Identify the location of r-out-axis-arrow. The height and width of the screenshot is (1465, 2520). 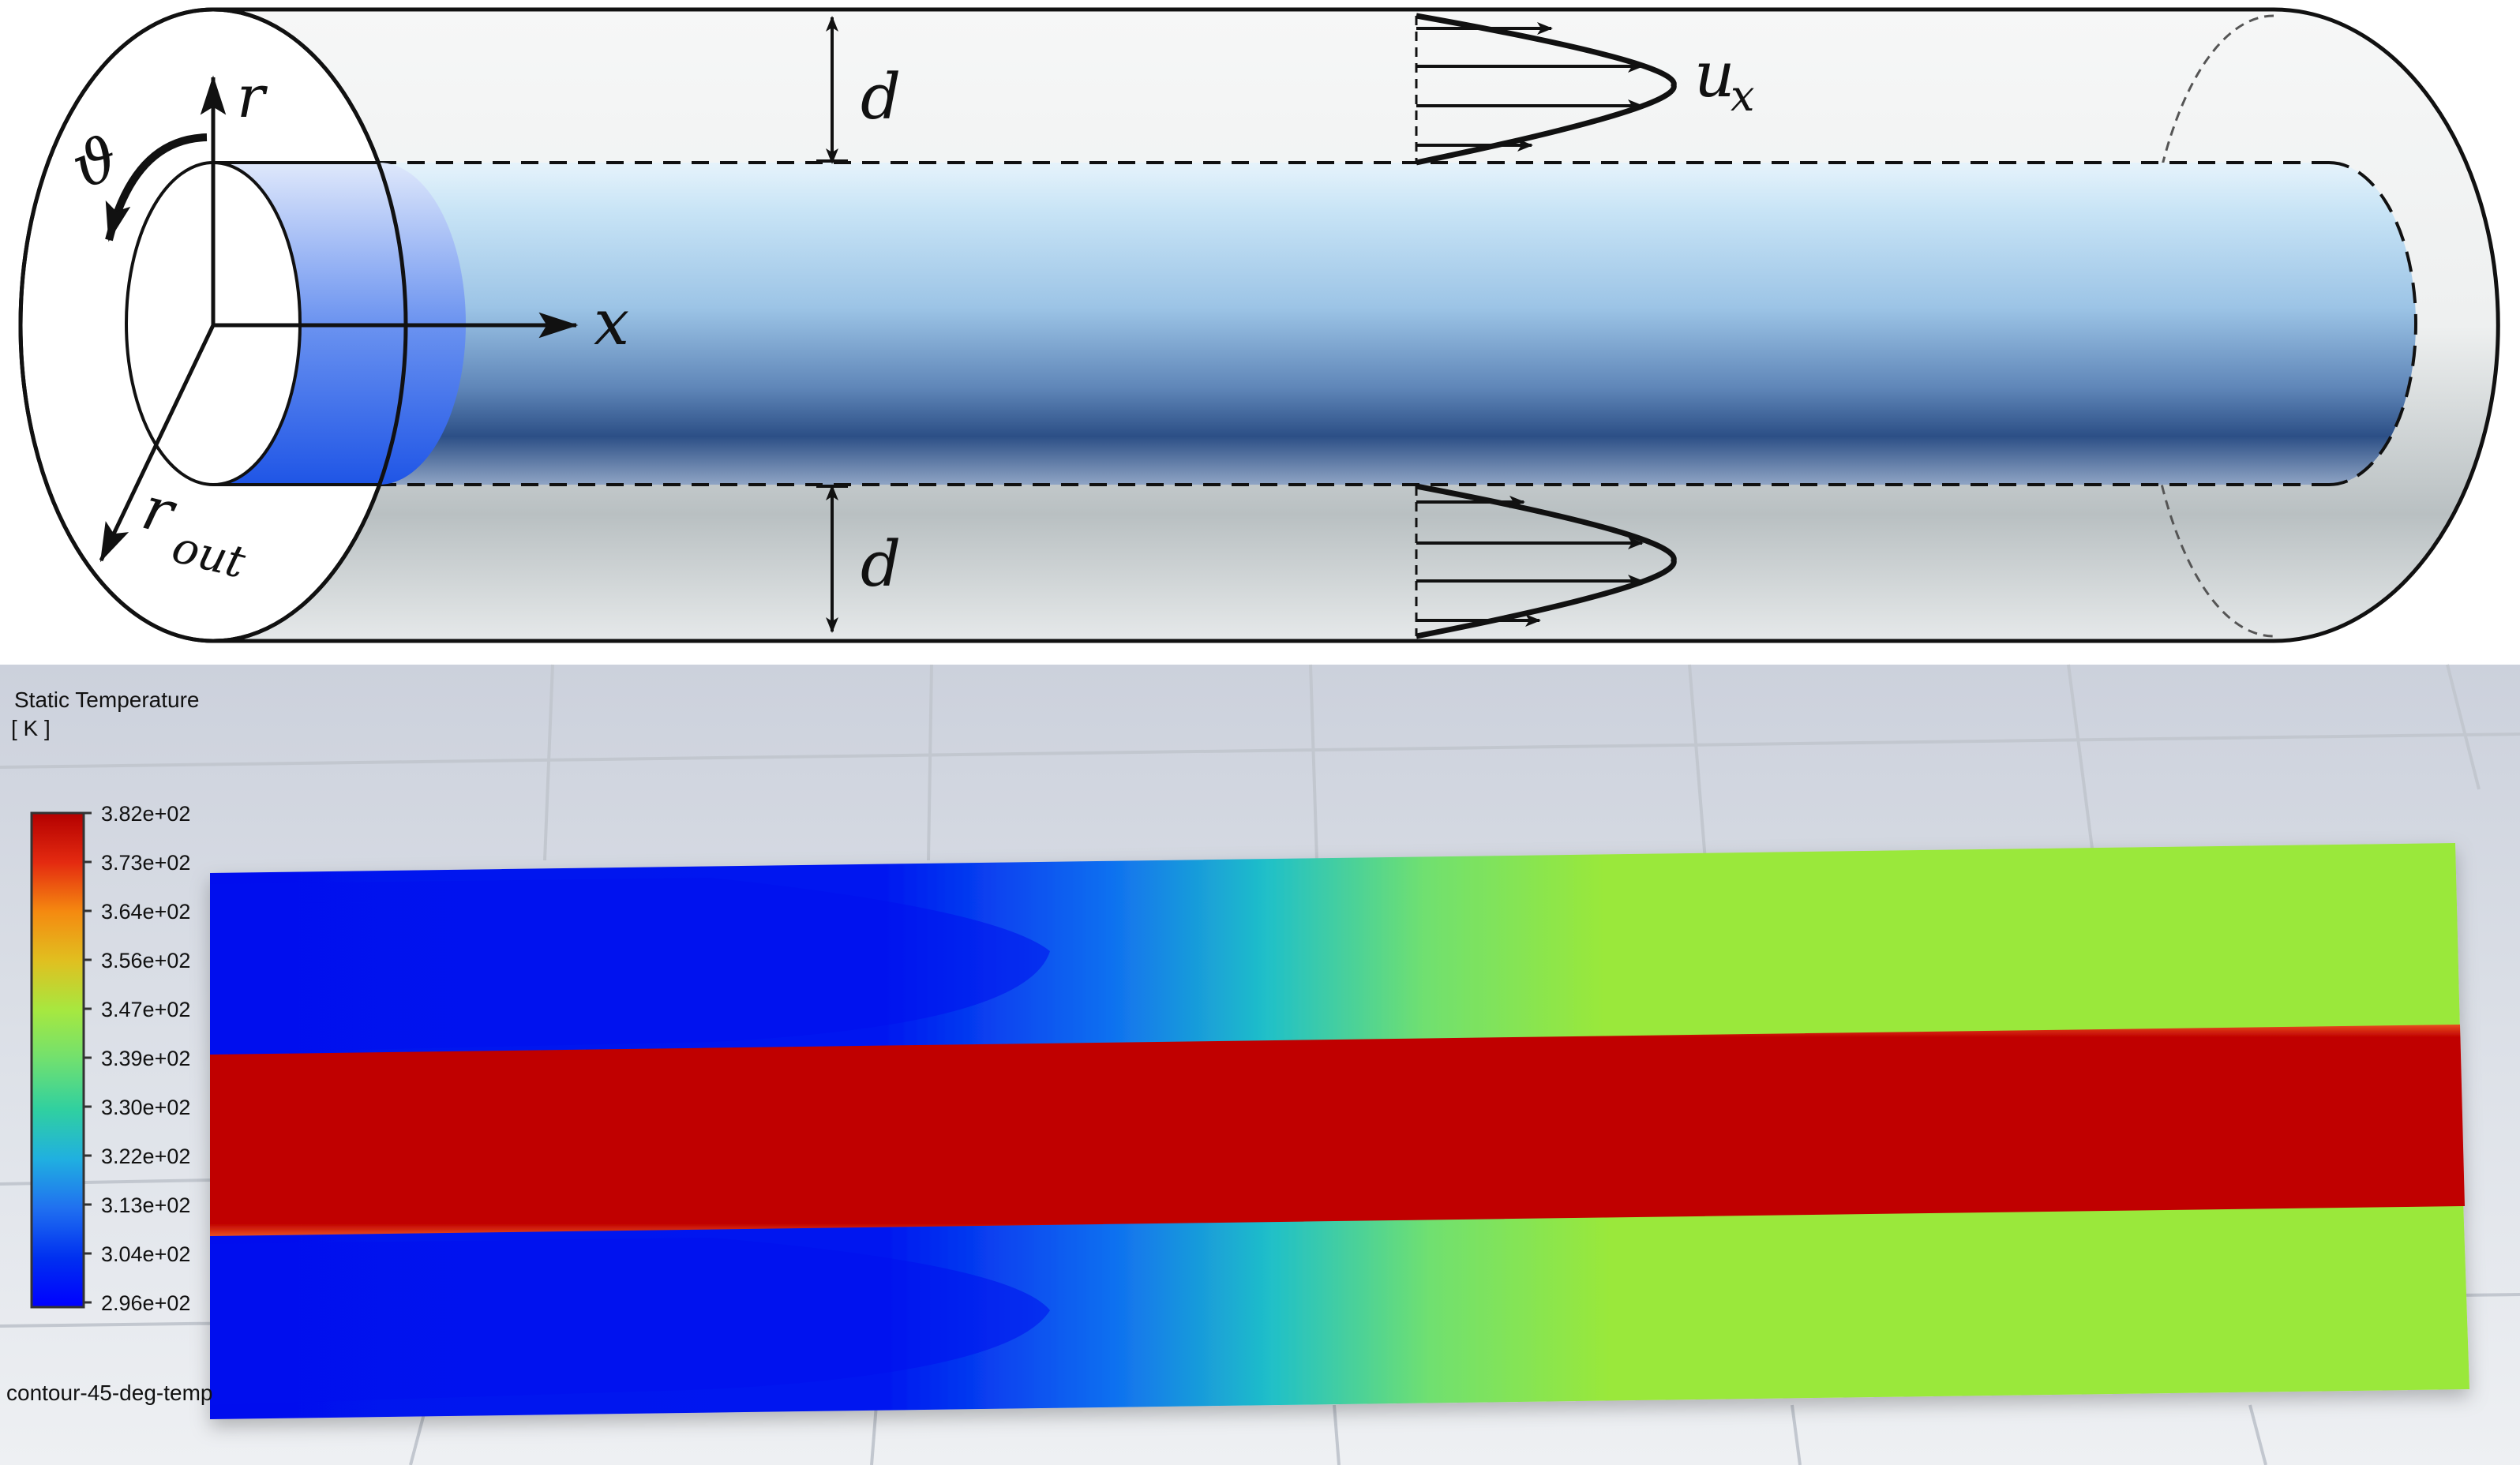
(157, 443).